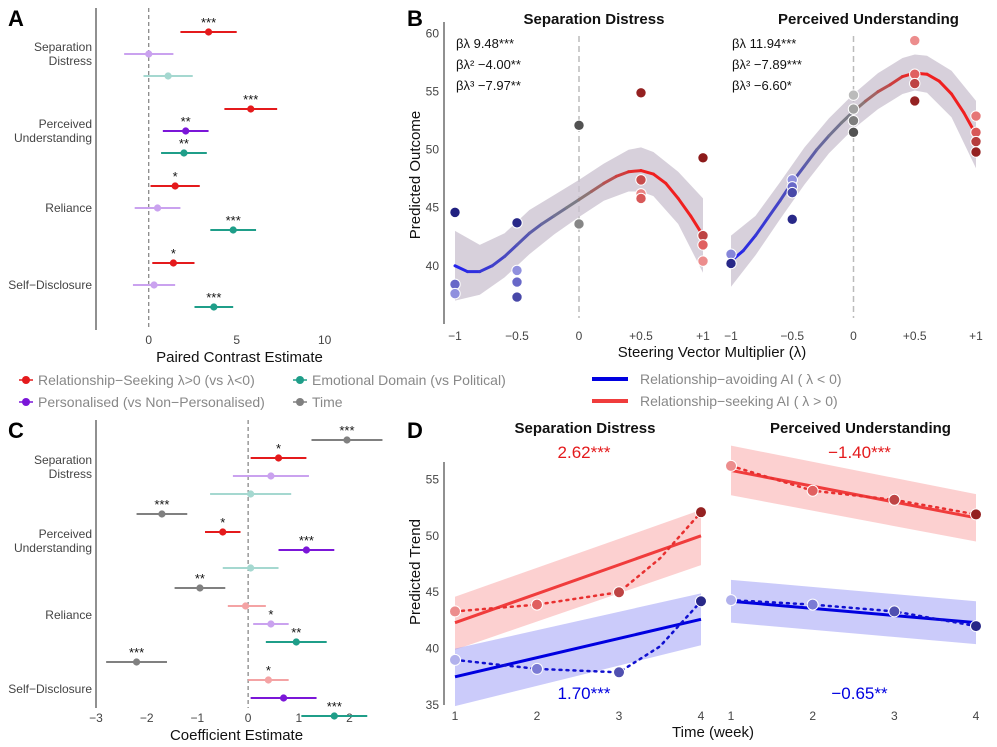 The image size is (997, 747). What do you see at coordinates (731, 336) in the screenshot?
I see `x-tick-label: −1` at bounding box center [731, 336].